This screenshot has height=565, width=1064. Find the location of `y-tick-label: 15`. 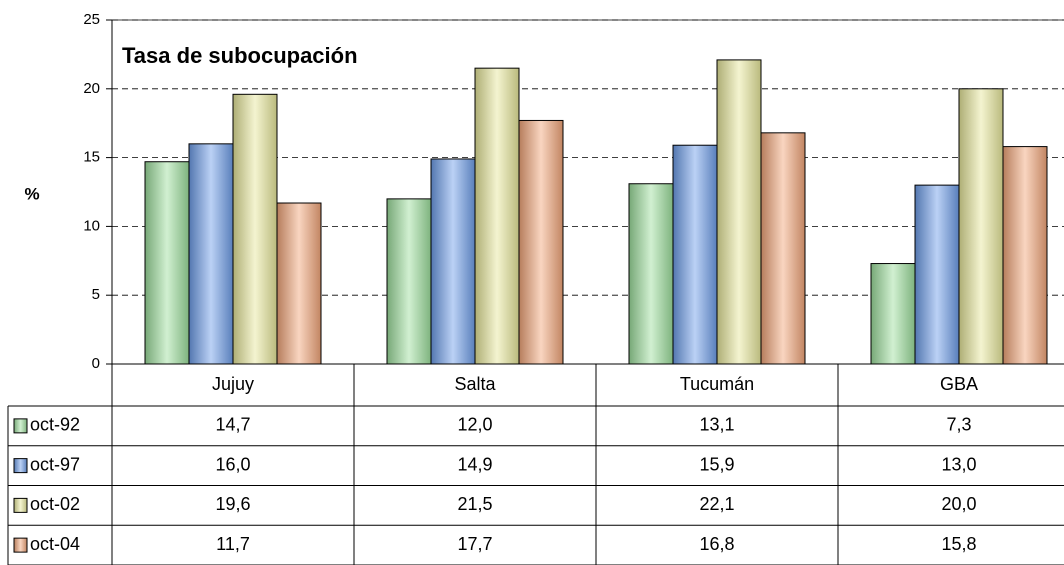

y-tick-label: 15 is located at coordinates (91, 157).